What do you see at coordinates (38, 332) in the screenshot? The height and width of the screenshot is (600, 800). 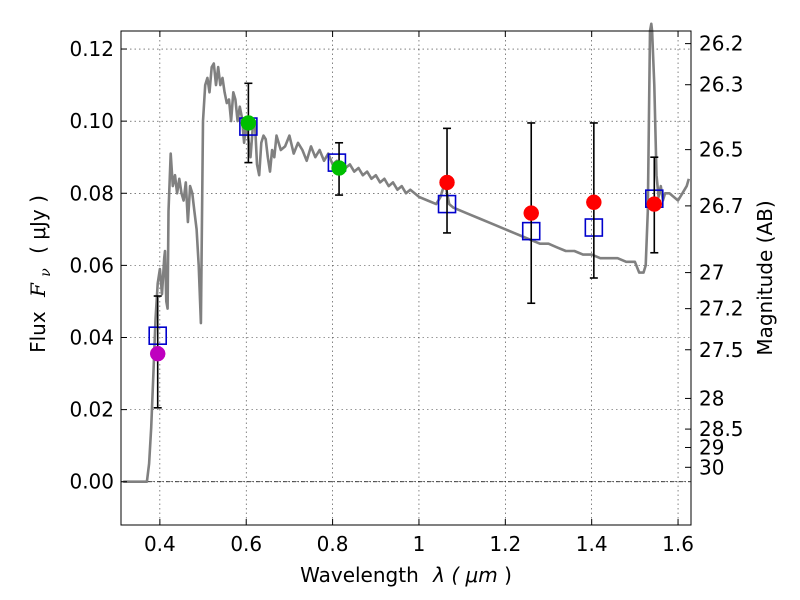 I see `y-axis-label-main: Flux` at bounding box center [38, 332].